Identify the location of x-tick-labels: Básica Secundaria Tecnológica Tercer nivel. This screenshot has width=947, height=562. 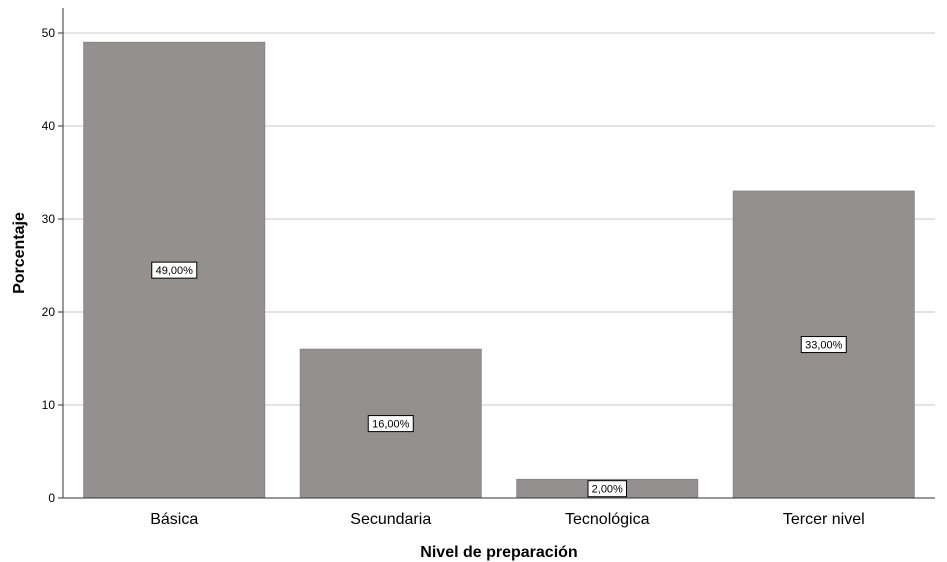
(507, 519).